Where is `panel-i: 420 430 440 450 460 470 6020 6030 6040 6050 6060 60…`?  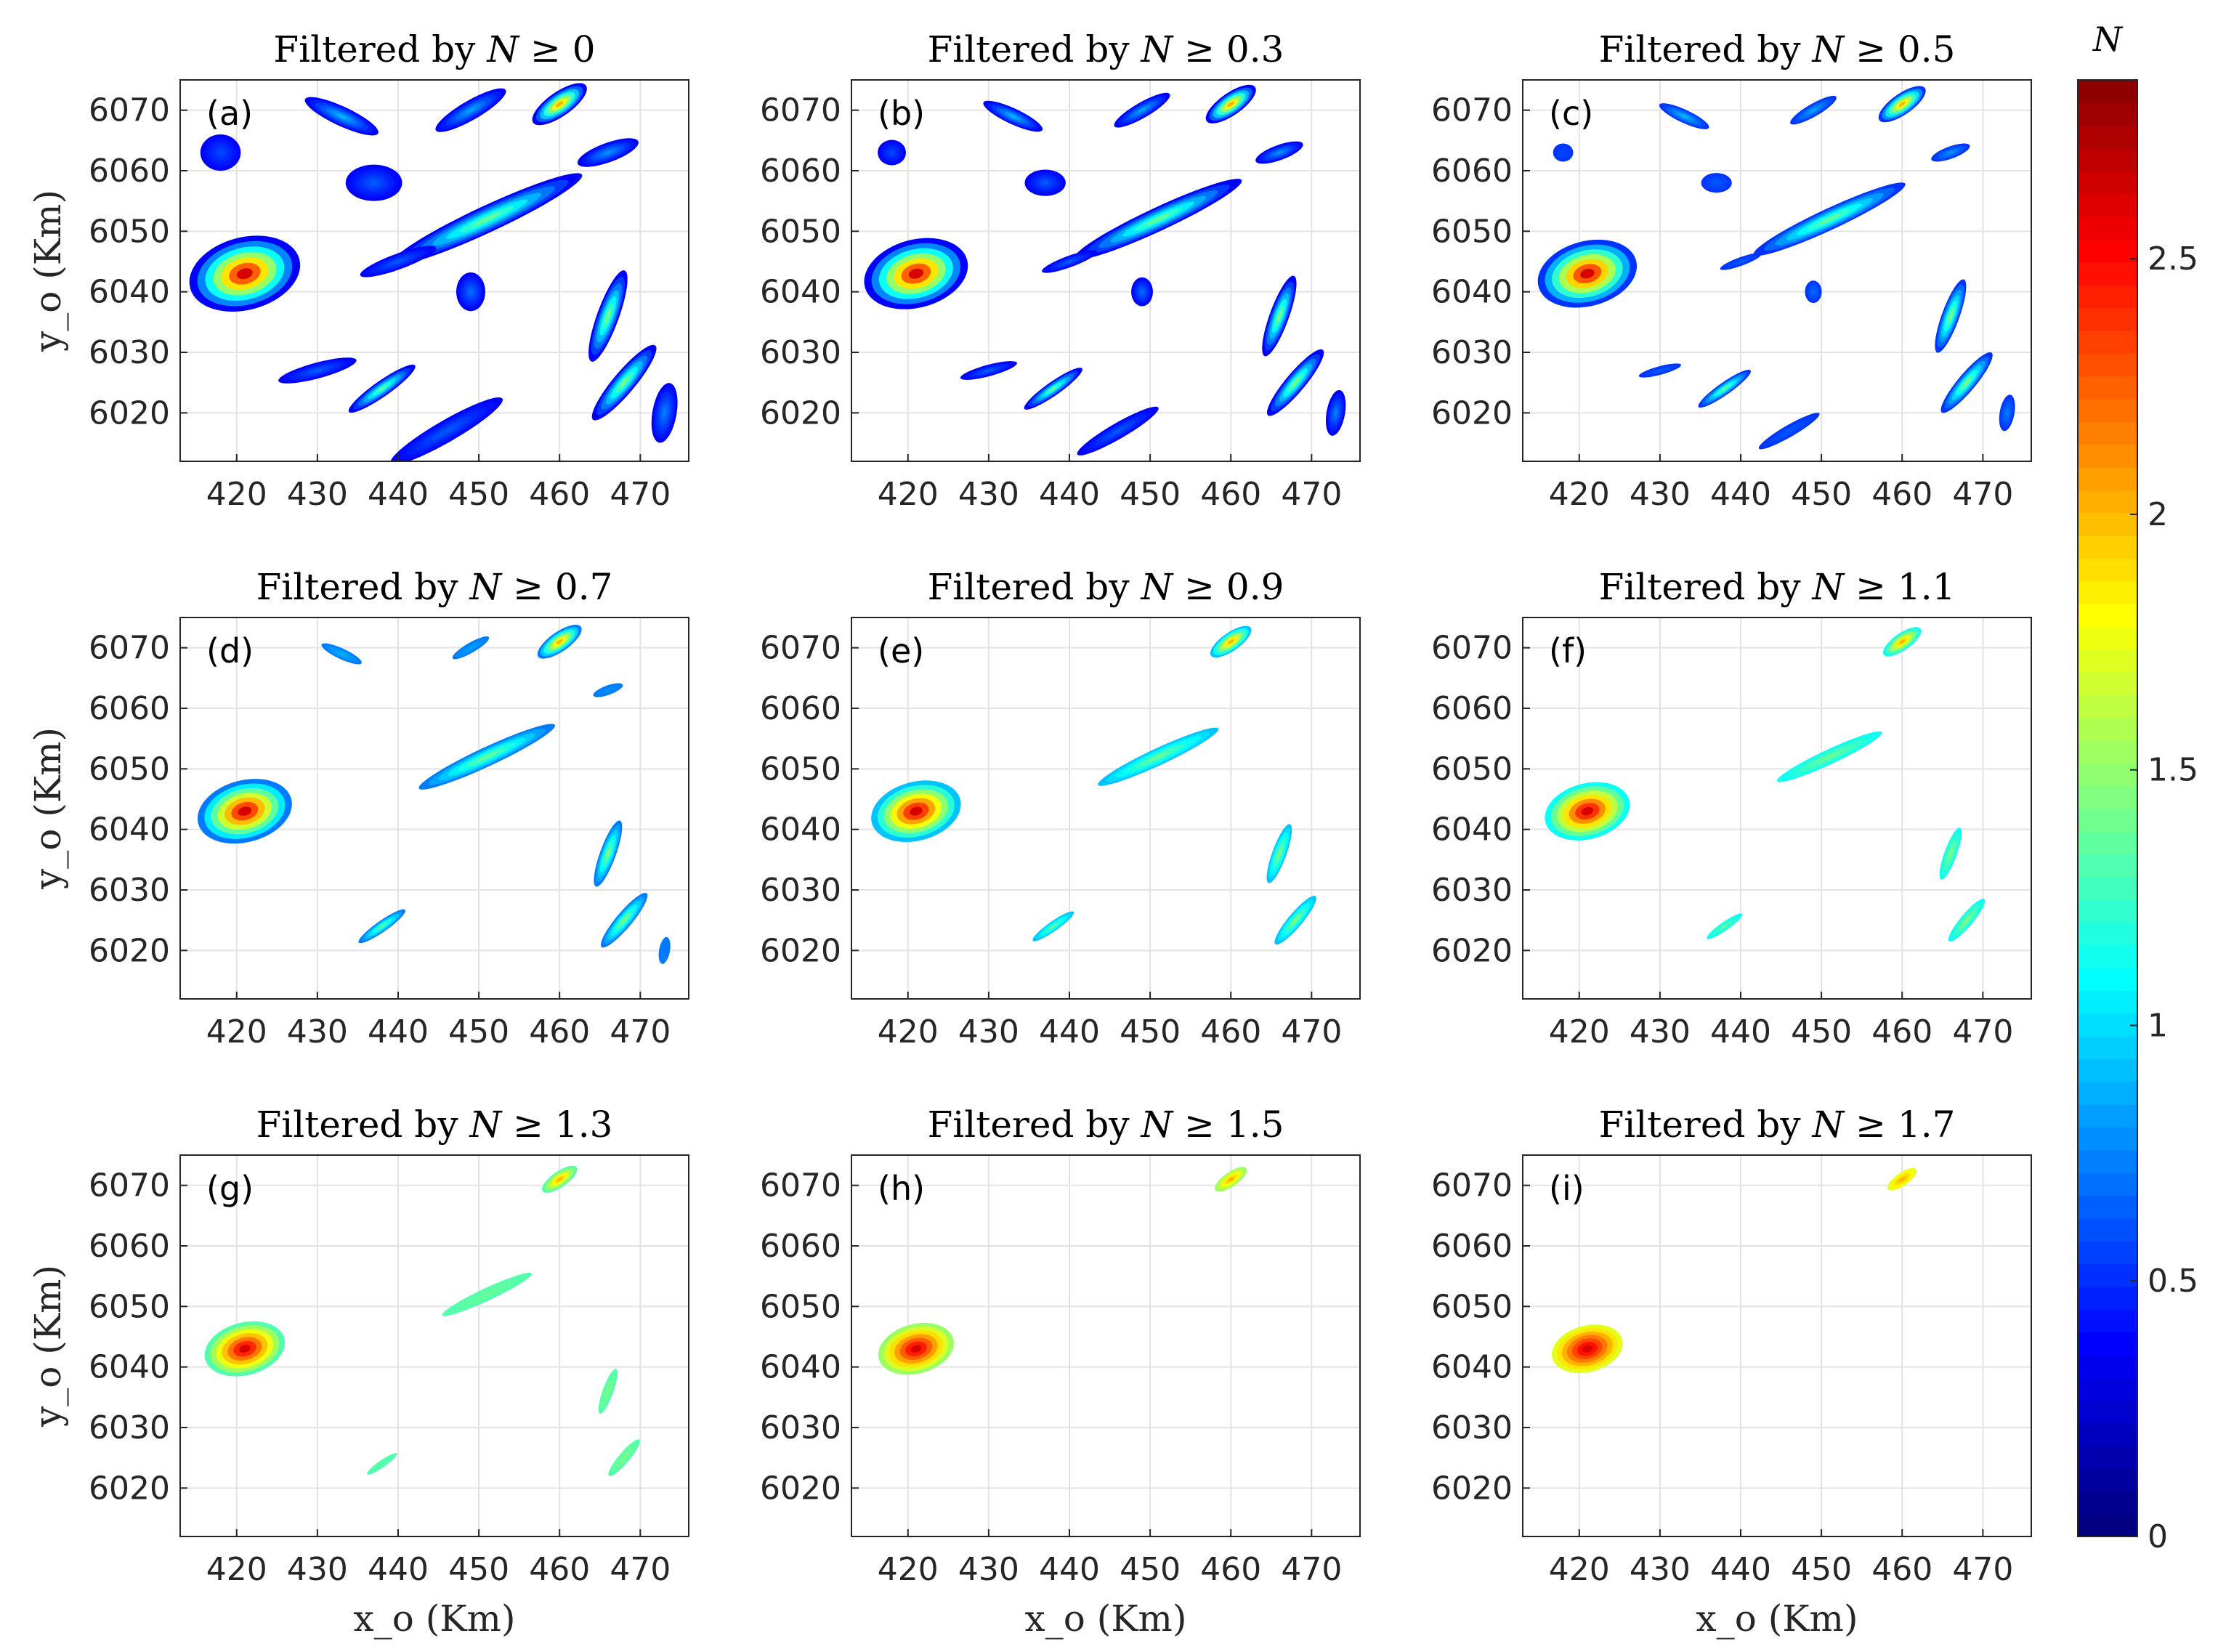 panel-i: 420 430 440 450 460 470 6020 6030 6040 6050 6060 60… is located at coordinates (1731, 1372).